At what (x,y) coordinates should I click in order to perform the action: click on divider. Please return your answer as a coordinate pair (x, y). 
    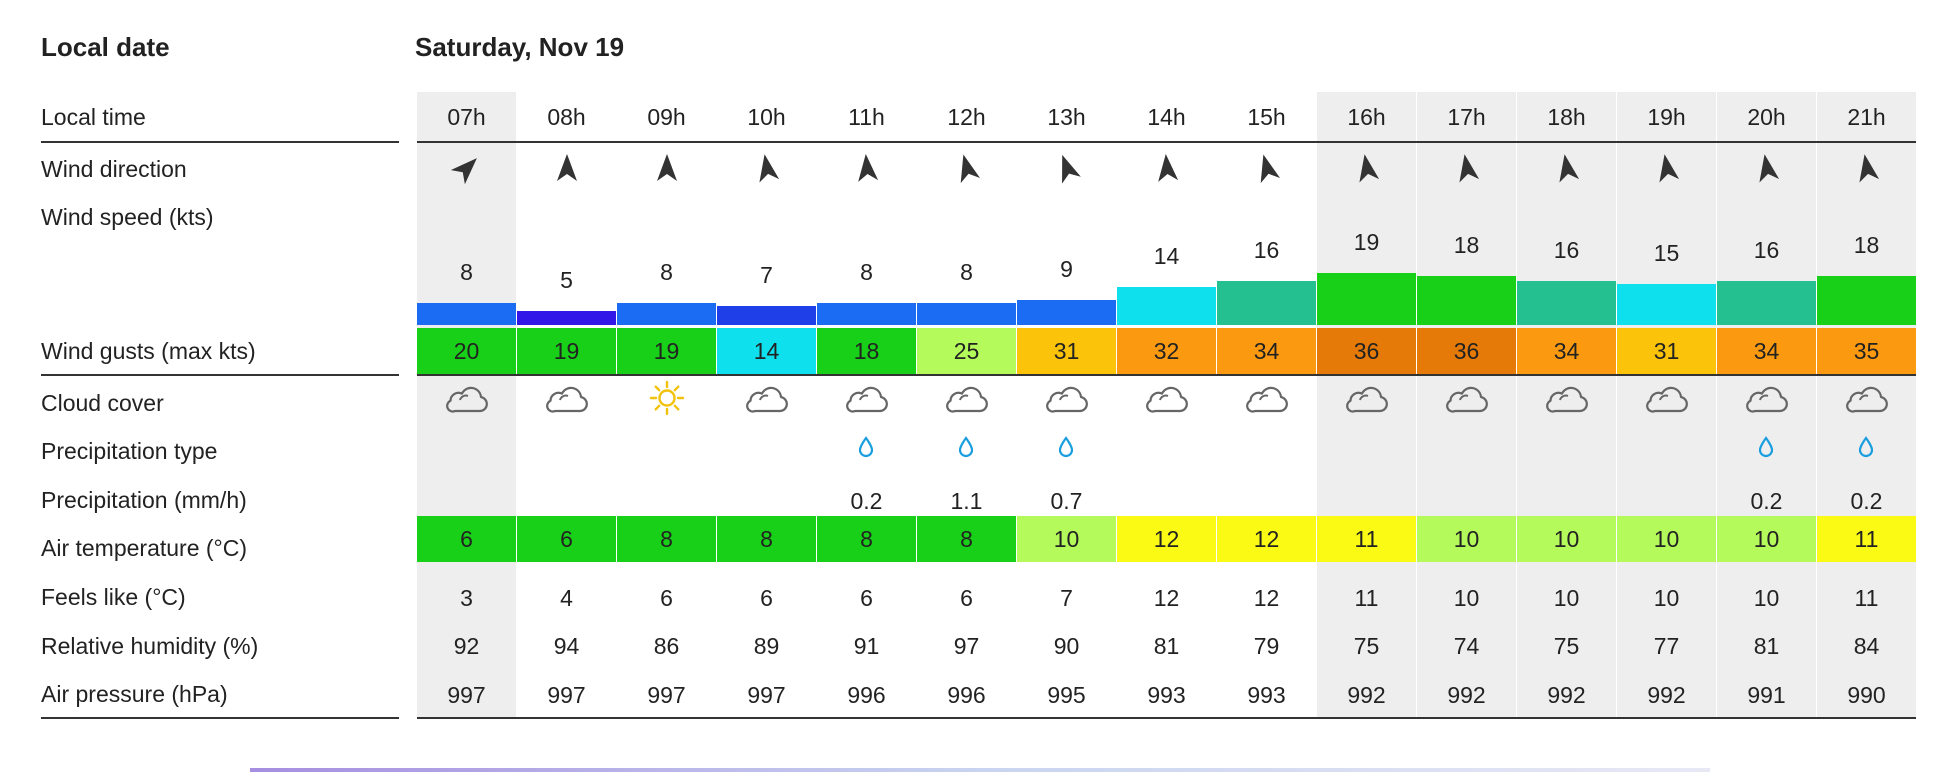
    Looking at the image, I should click on (220, 142).